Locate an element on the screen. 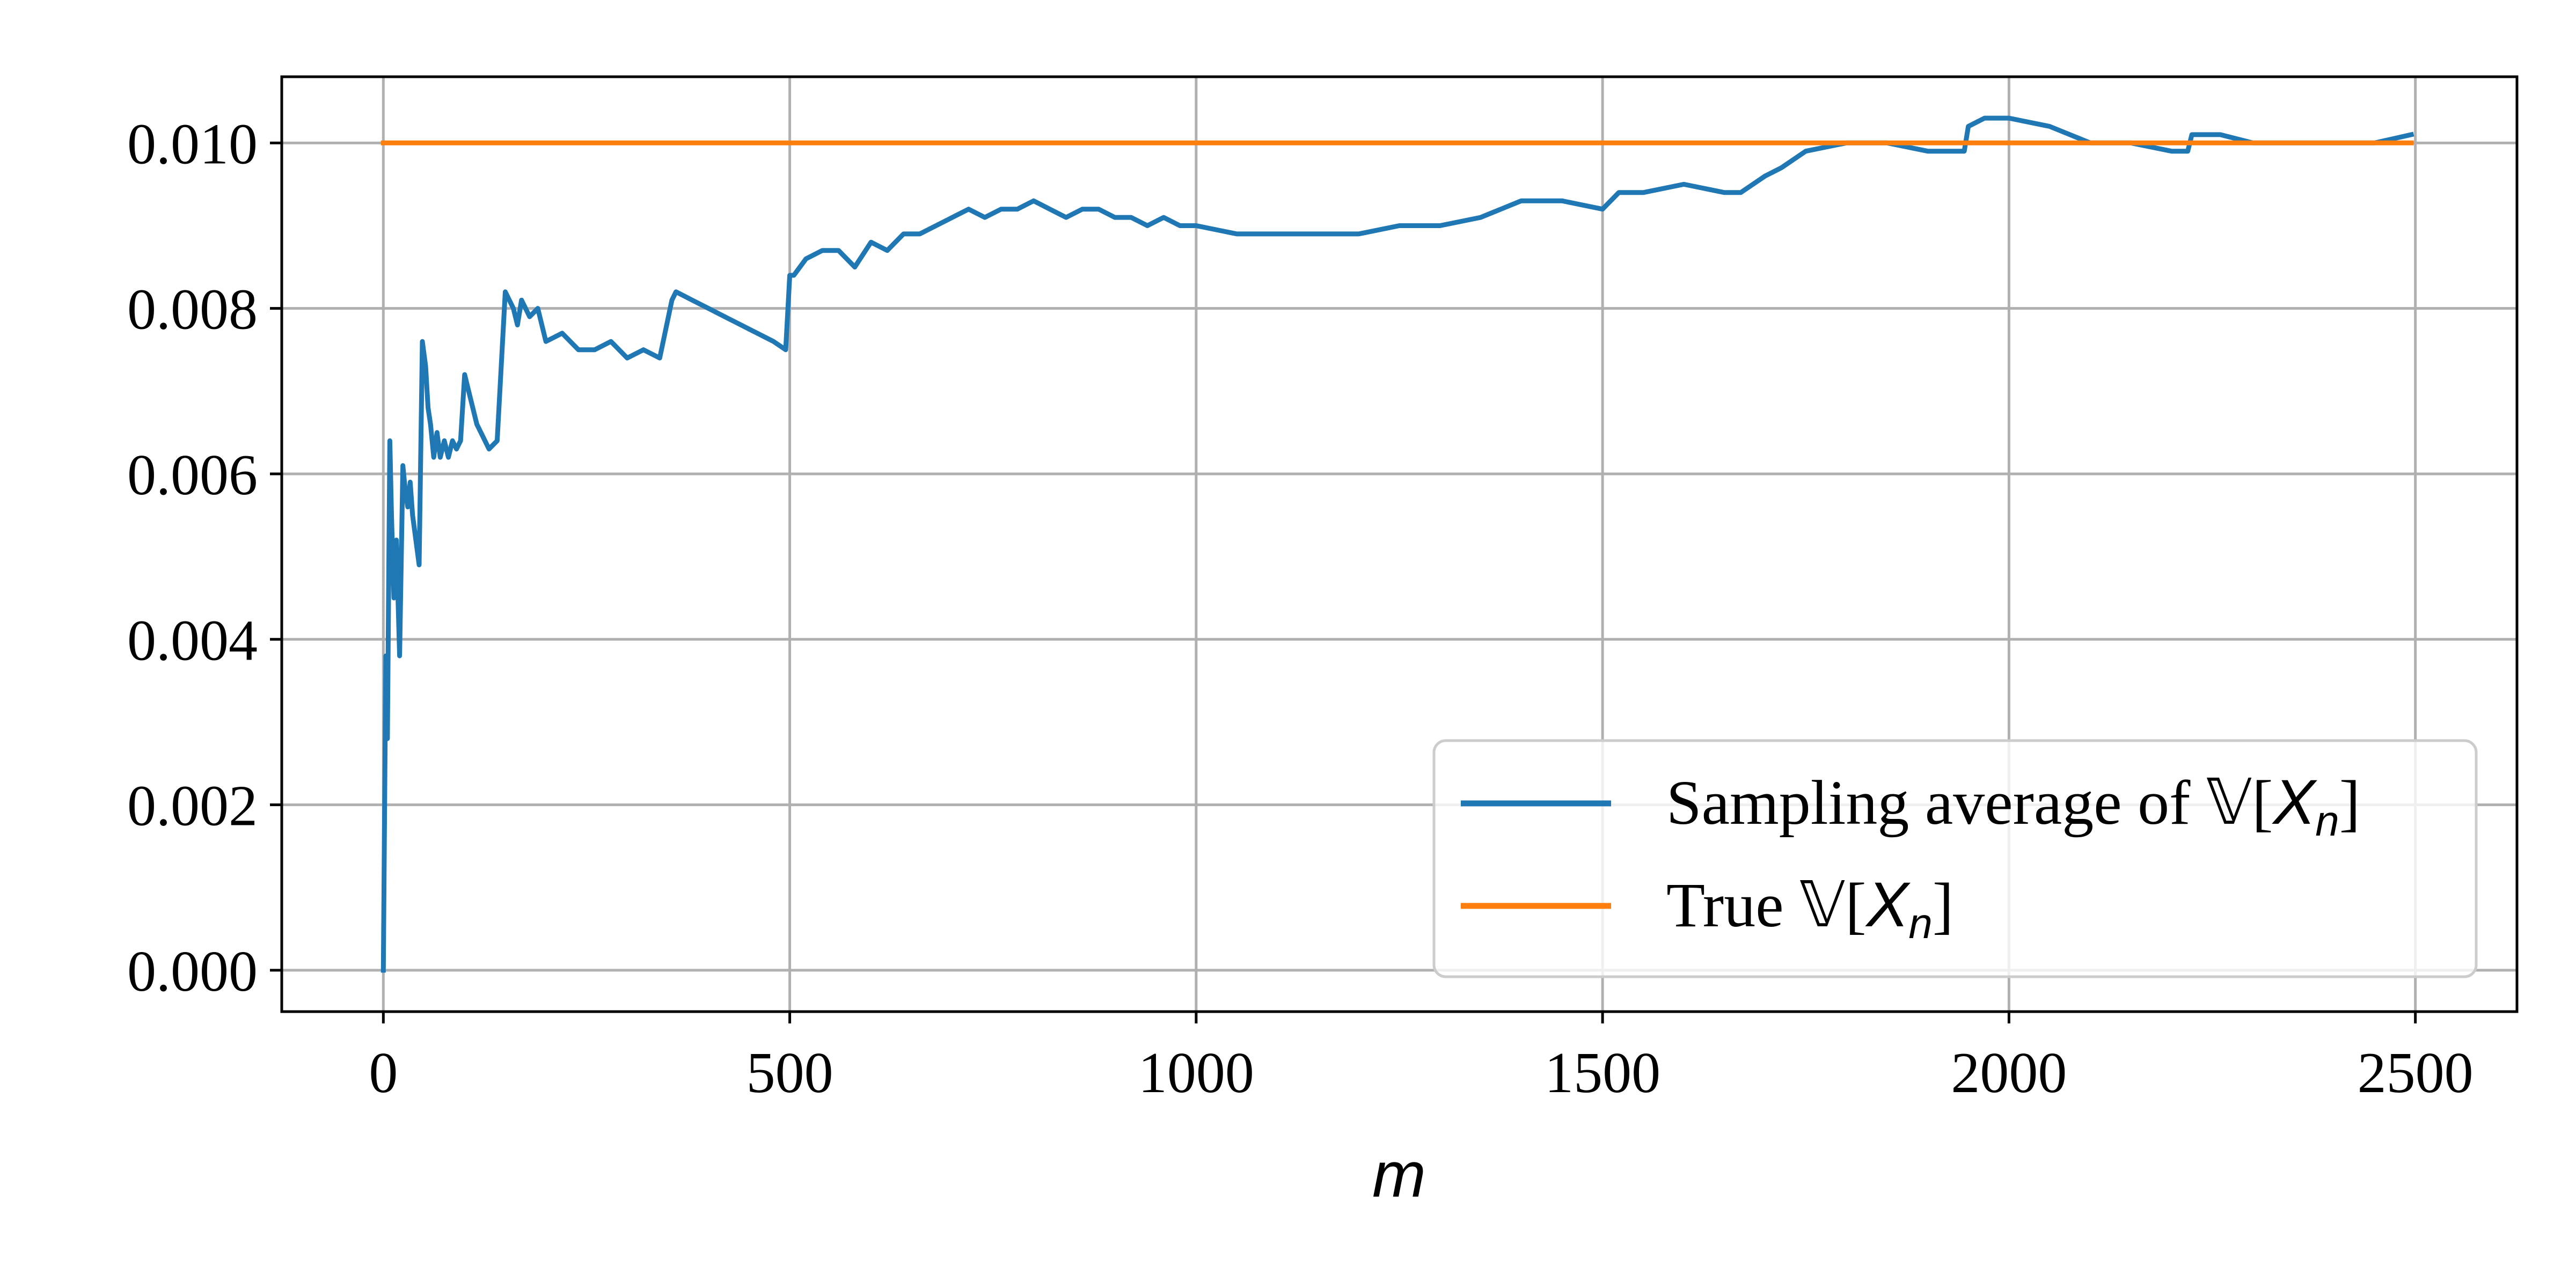 The height and width of the screenshot is (1288, 2576). legend-label-true-value-close: ] is located at coordinates (1943, 905).